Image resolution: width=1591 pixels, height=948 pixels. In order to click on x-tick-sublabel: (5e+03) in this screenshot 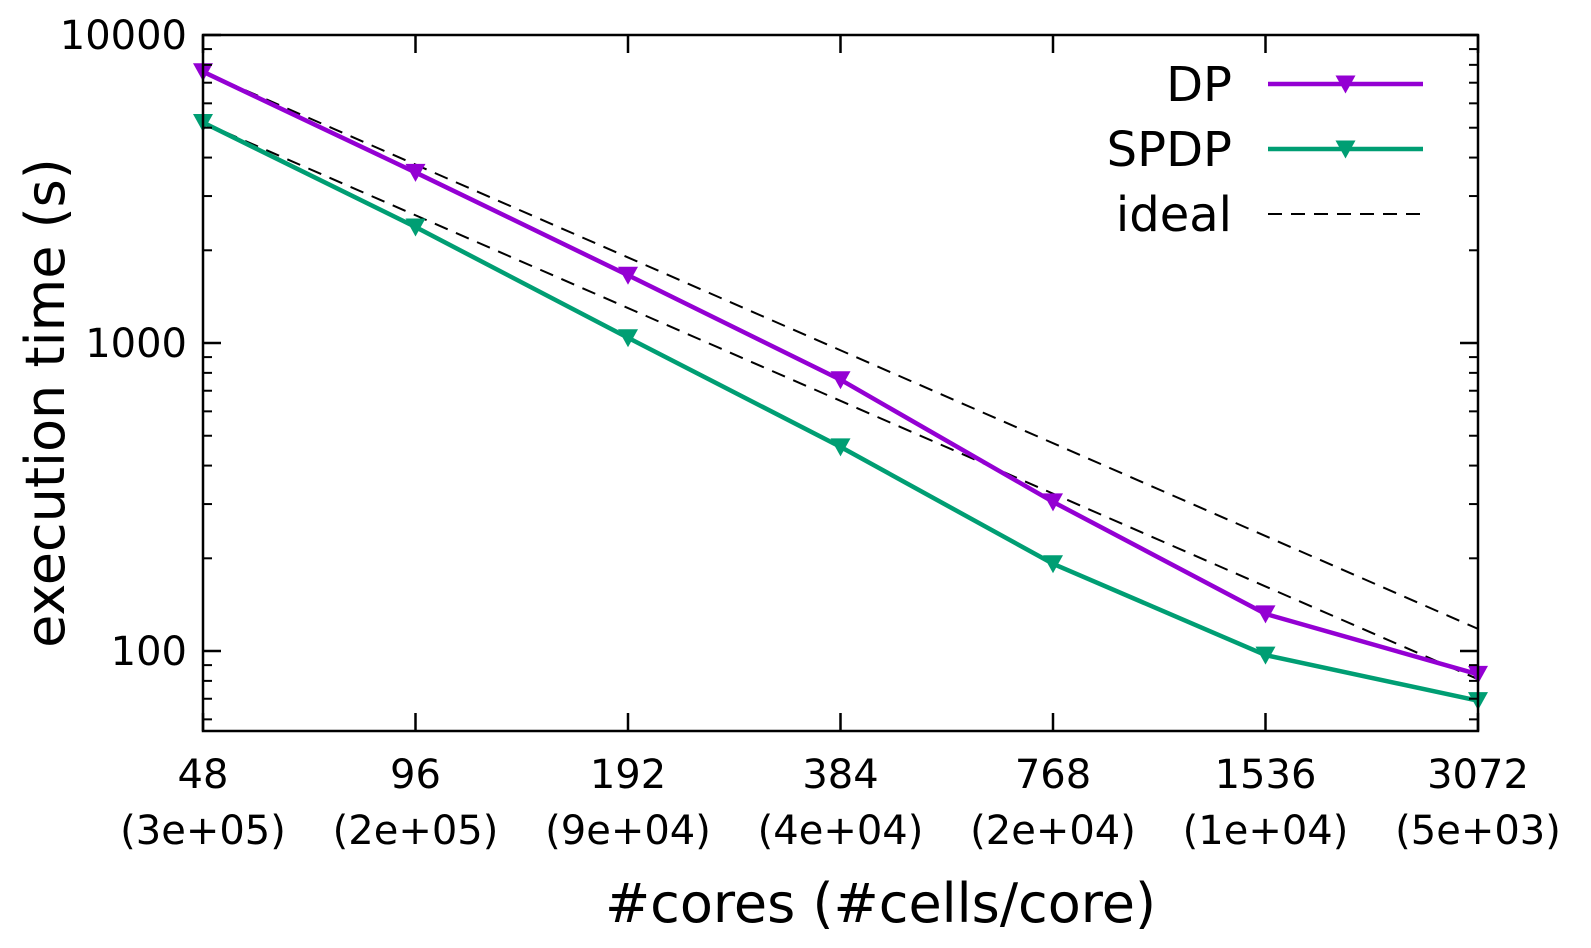, I will do `click(1478, 831)`.